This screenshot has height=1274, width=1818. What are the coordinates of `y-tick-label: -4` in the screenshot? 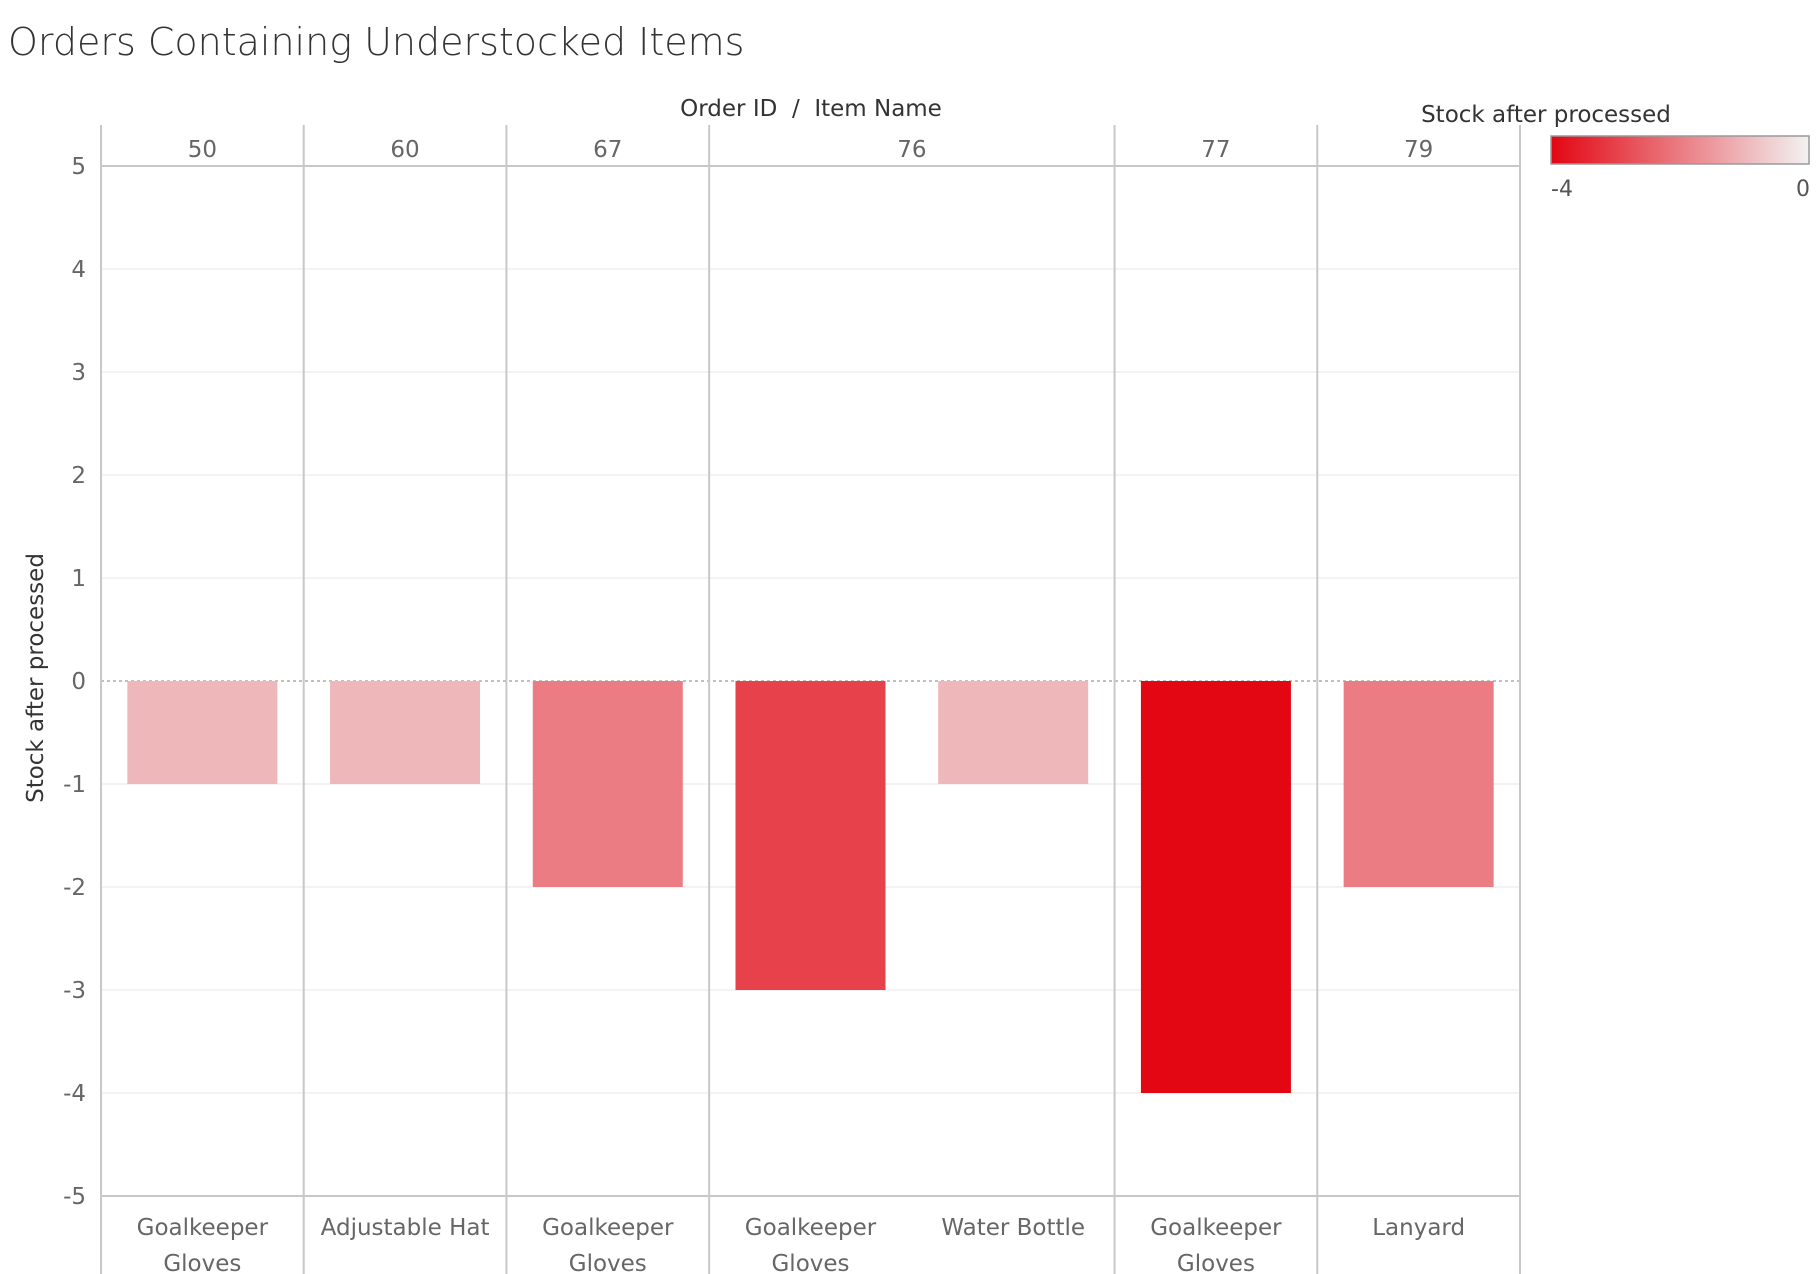 It's located at (74, 1094).